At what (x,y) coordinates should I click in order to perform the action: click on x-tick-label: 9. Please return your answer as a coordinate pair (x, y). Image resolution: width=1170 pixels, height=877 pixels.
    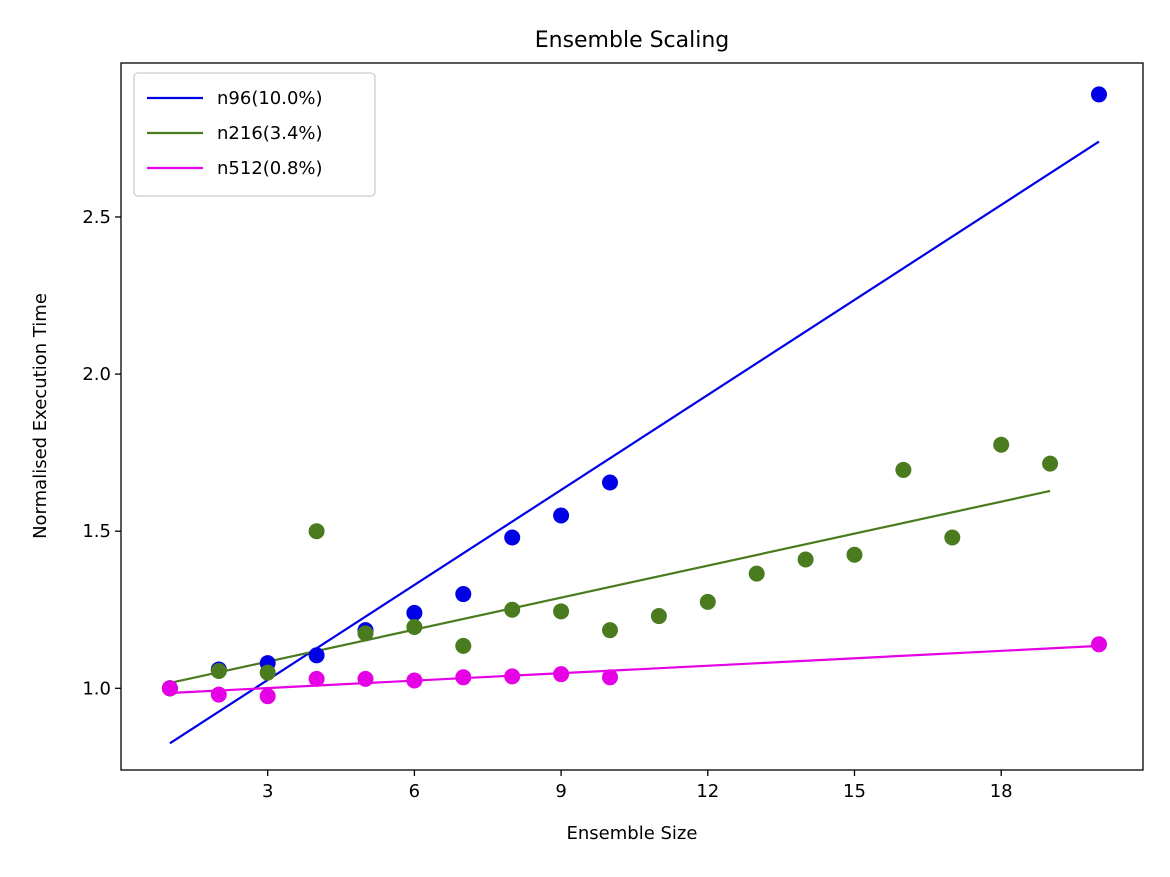
    Looking at the image, I should click on (560, 791).